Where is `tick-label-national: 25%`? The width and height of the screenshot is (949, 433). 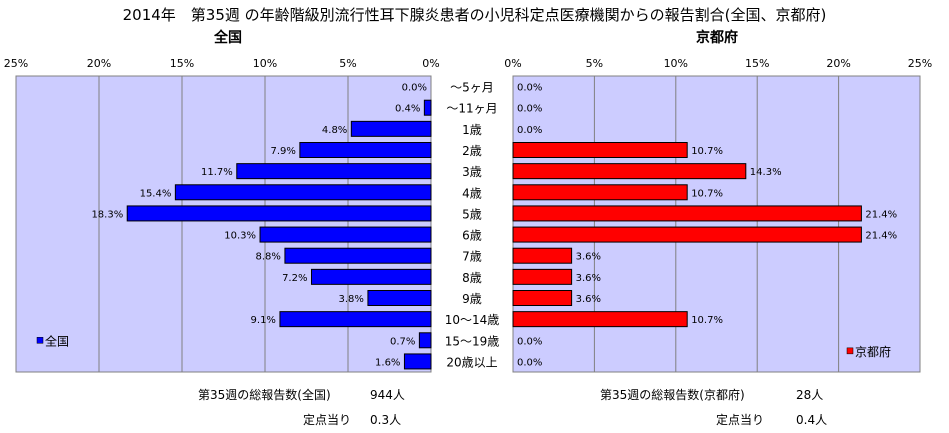
tick-label-national: 25% is located at coordinates (16, 63).